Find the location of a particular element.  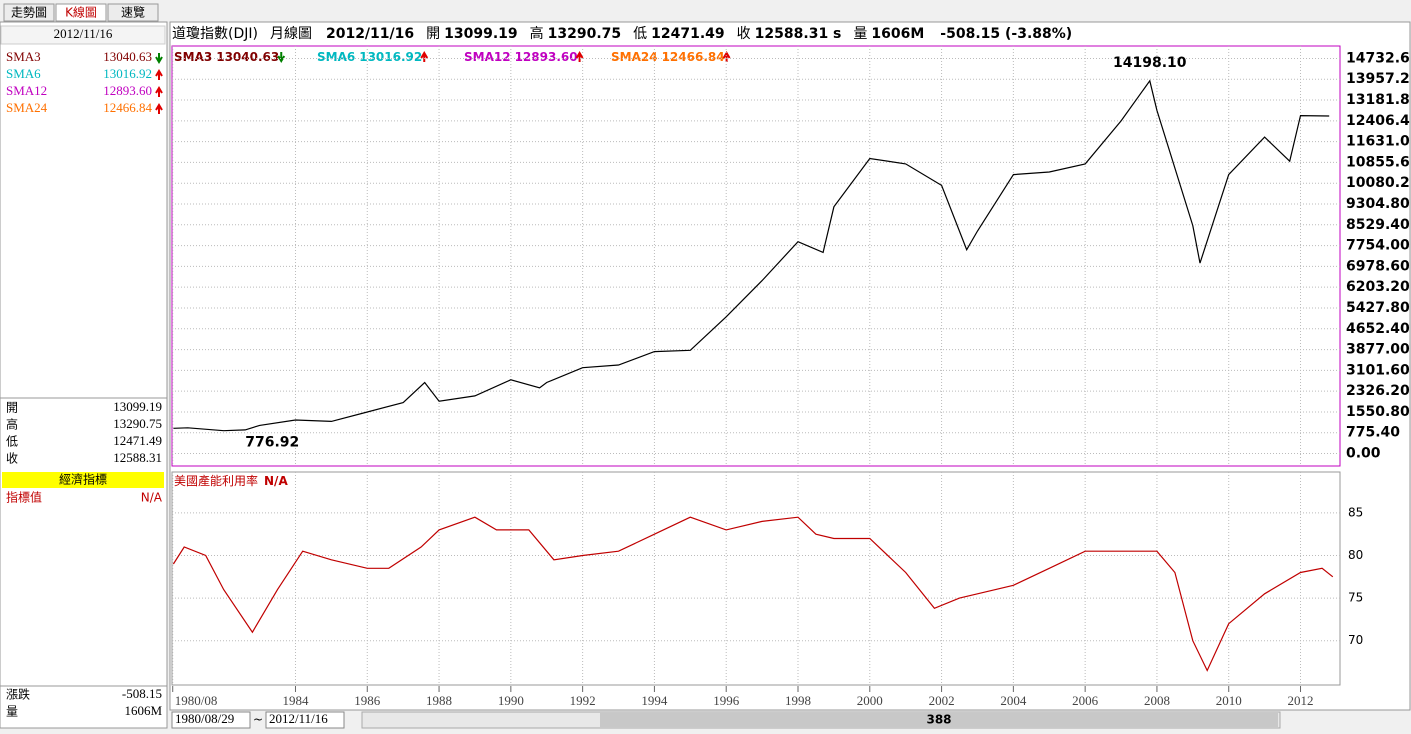

current-date: 2012/11/16 is located at coordinates (83, 33).